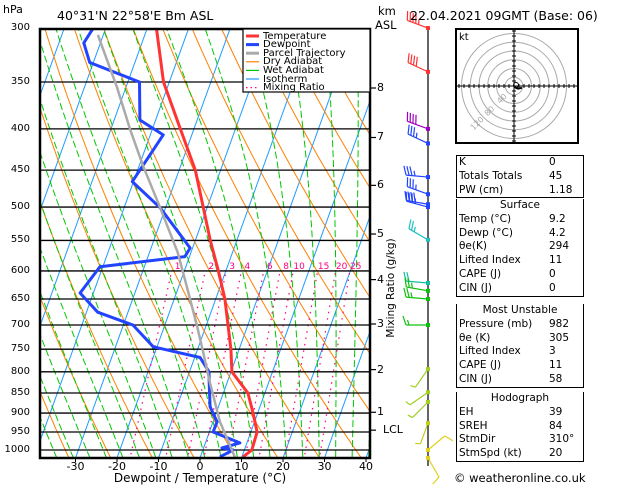 The image size is (629, 486). What do you see at coordinates (304, 53) in the screenshot?
I see `legend-item-label: Parcel Trajectory` at bounding box center [304, 53].